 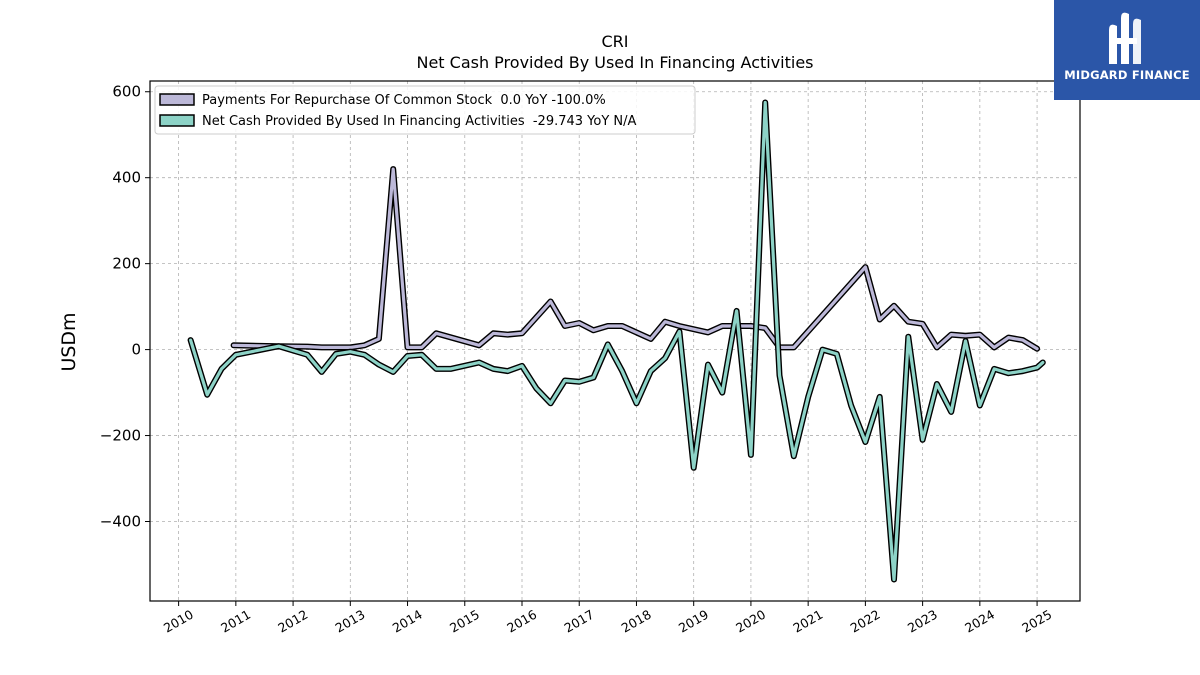 What do you see at coordinates (120, 521) in the screenshot?
I see `y-tick-label: −400` at bounding box center [120, 521].